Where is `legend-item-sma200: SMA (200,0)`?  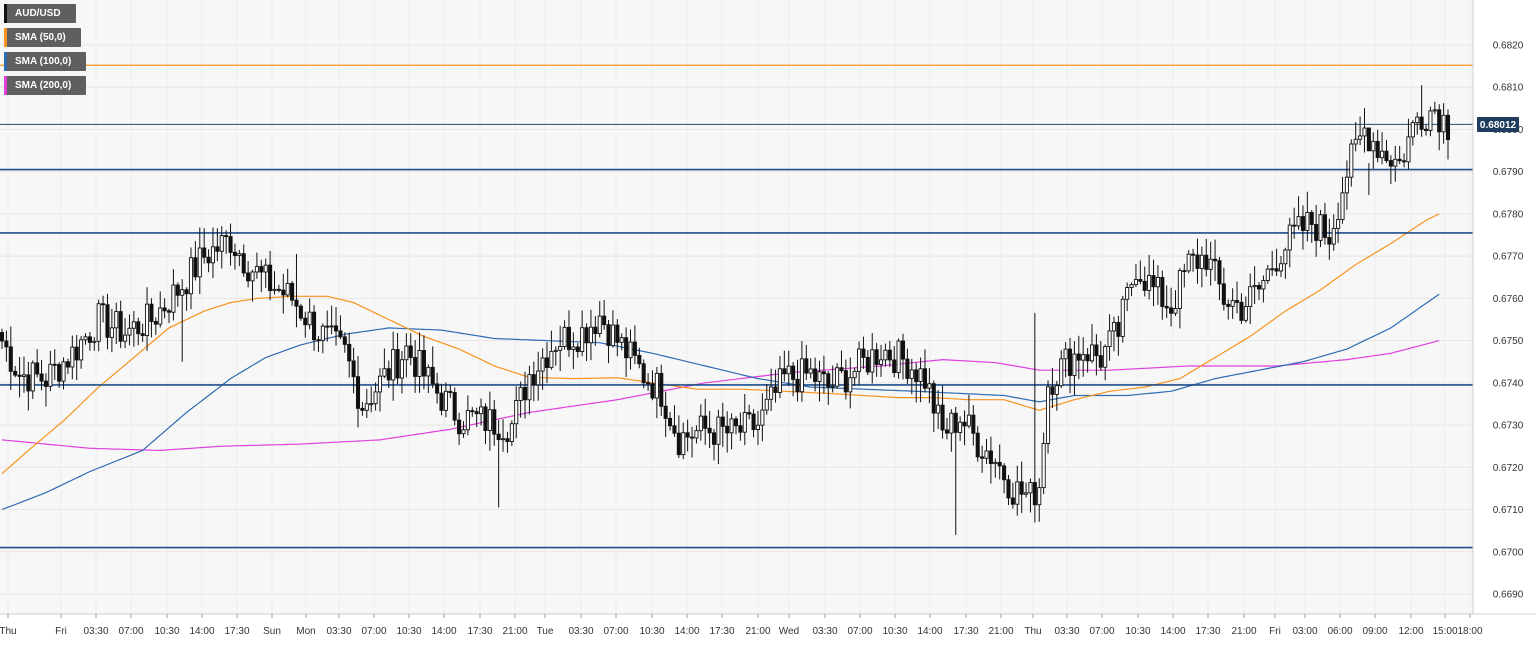 legend-item-sma200: SMA (200,0) is located at coordinates (45, 85).